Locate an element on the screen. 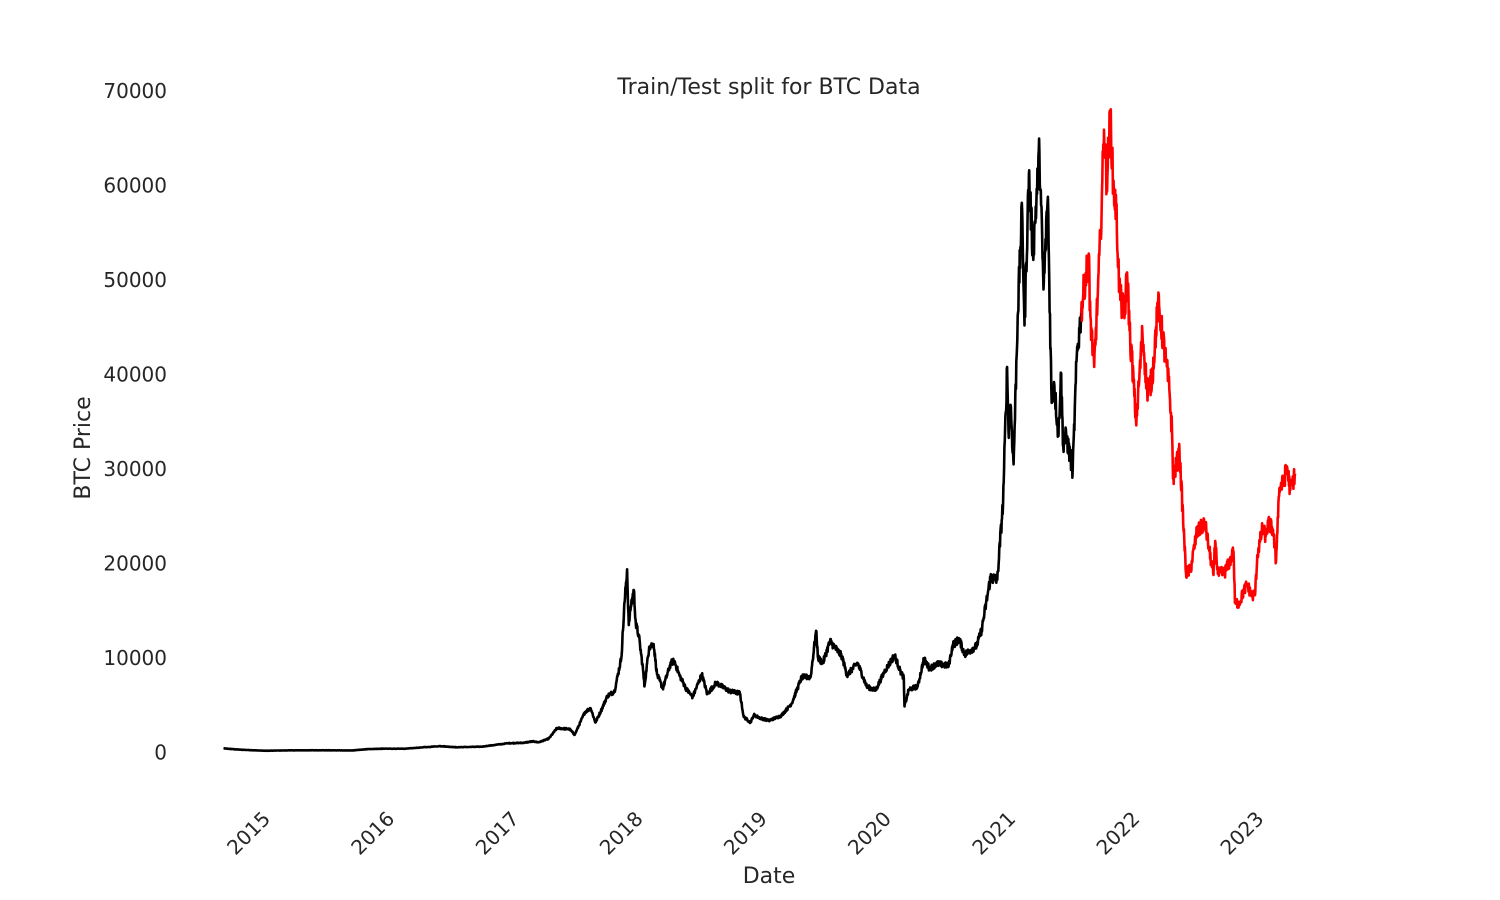  y-tick-label: 70000 is located at coordinates (135, 91).